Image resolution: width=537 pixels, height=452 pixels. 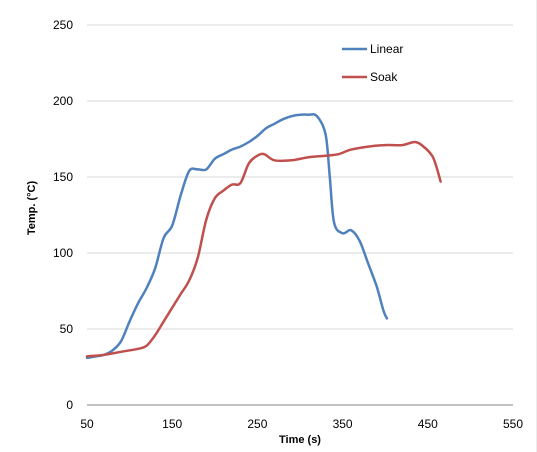 What do you see at coordinates (300, 440) in the screenshot?
I see `x-axis-title: Time (s)` at bounding box center [300, 440].